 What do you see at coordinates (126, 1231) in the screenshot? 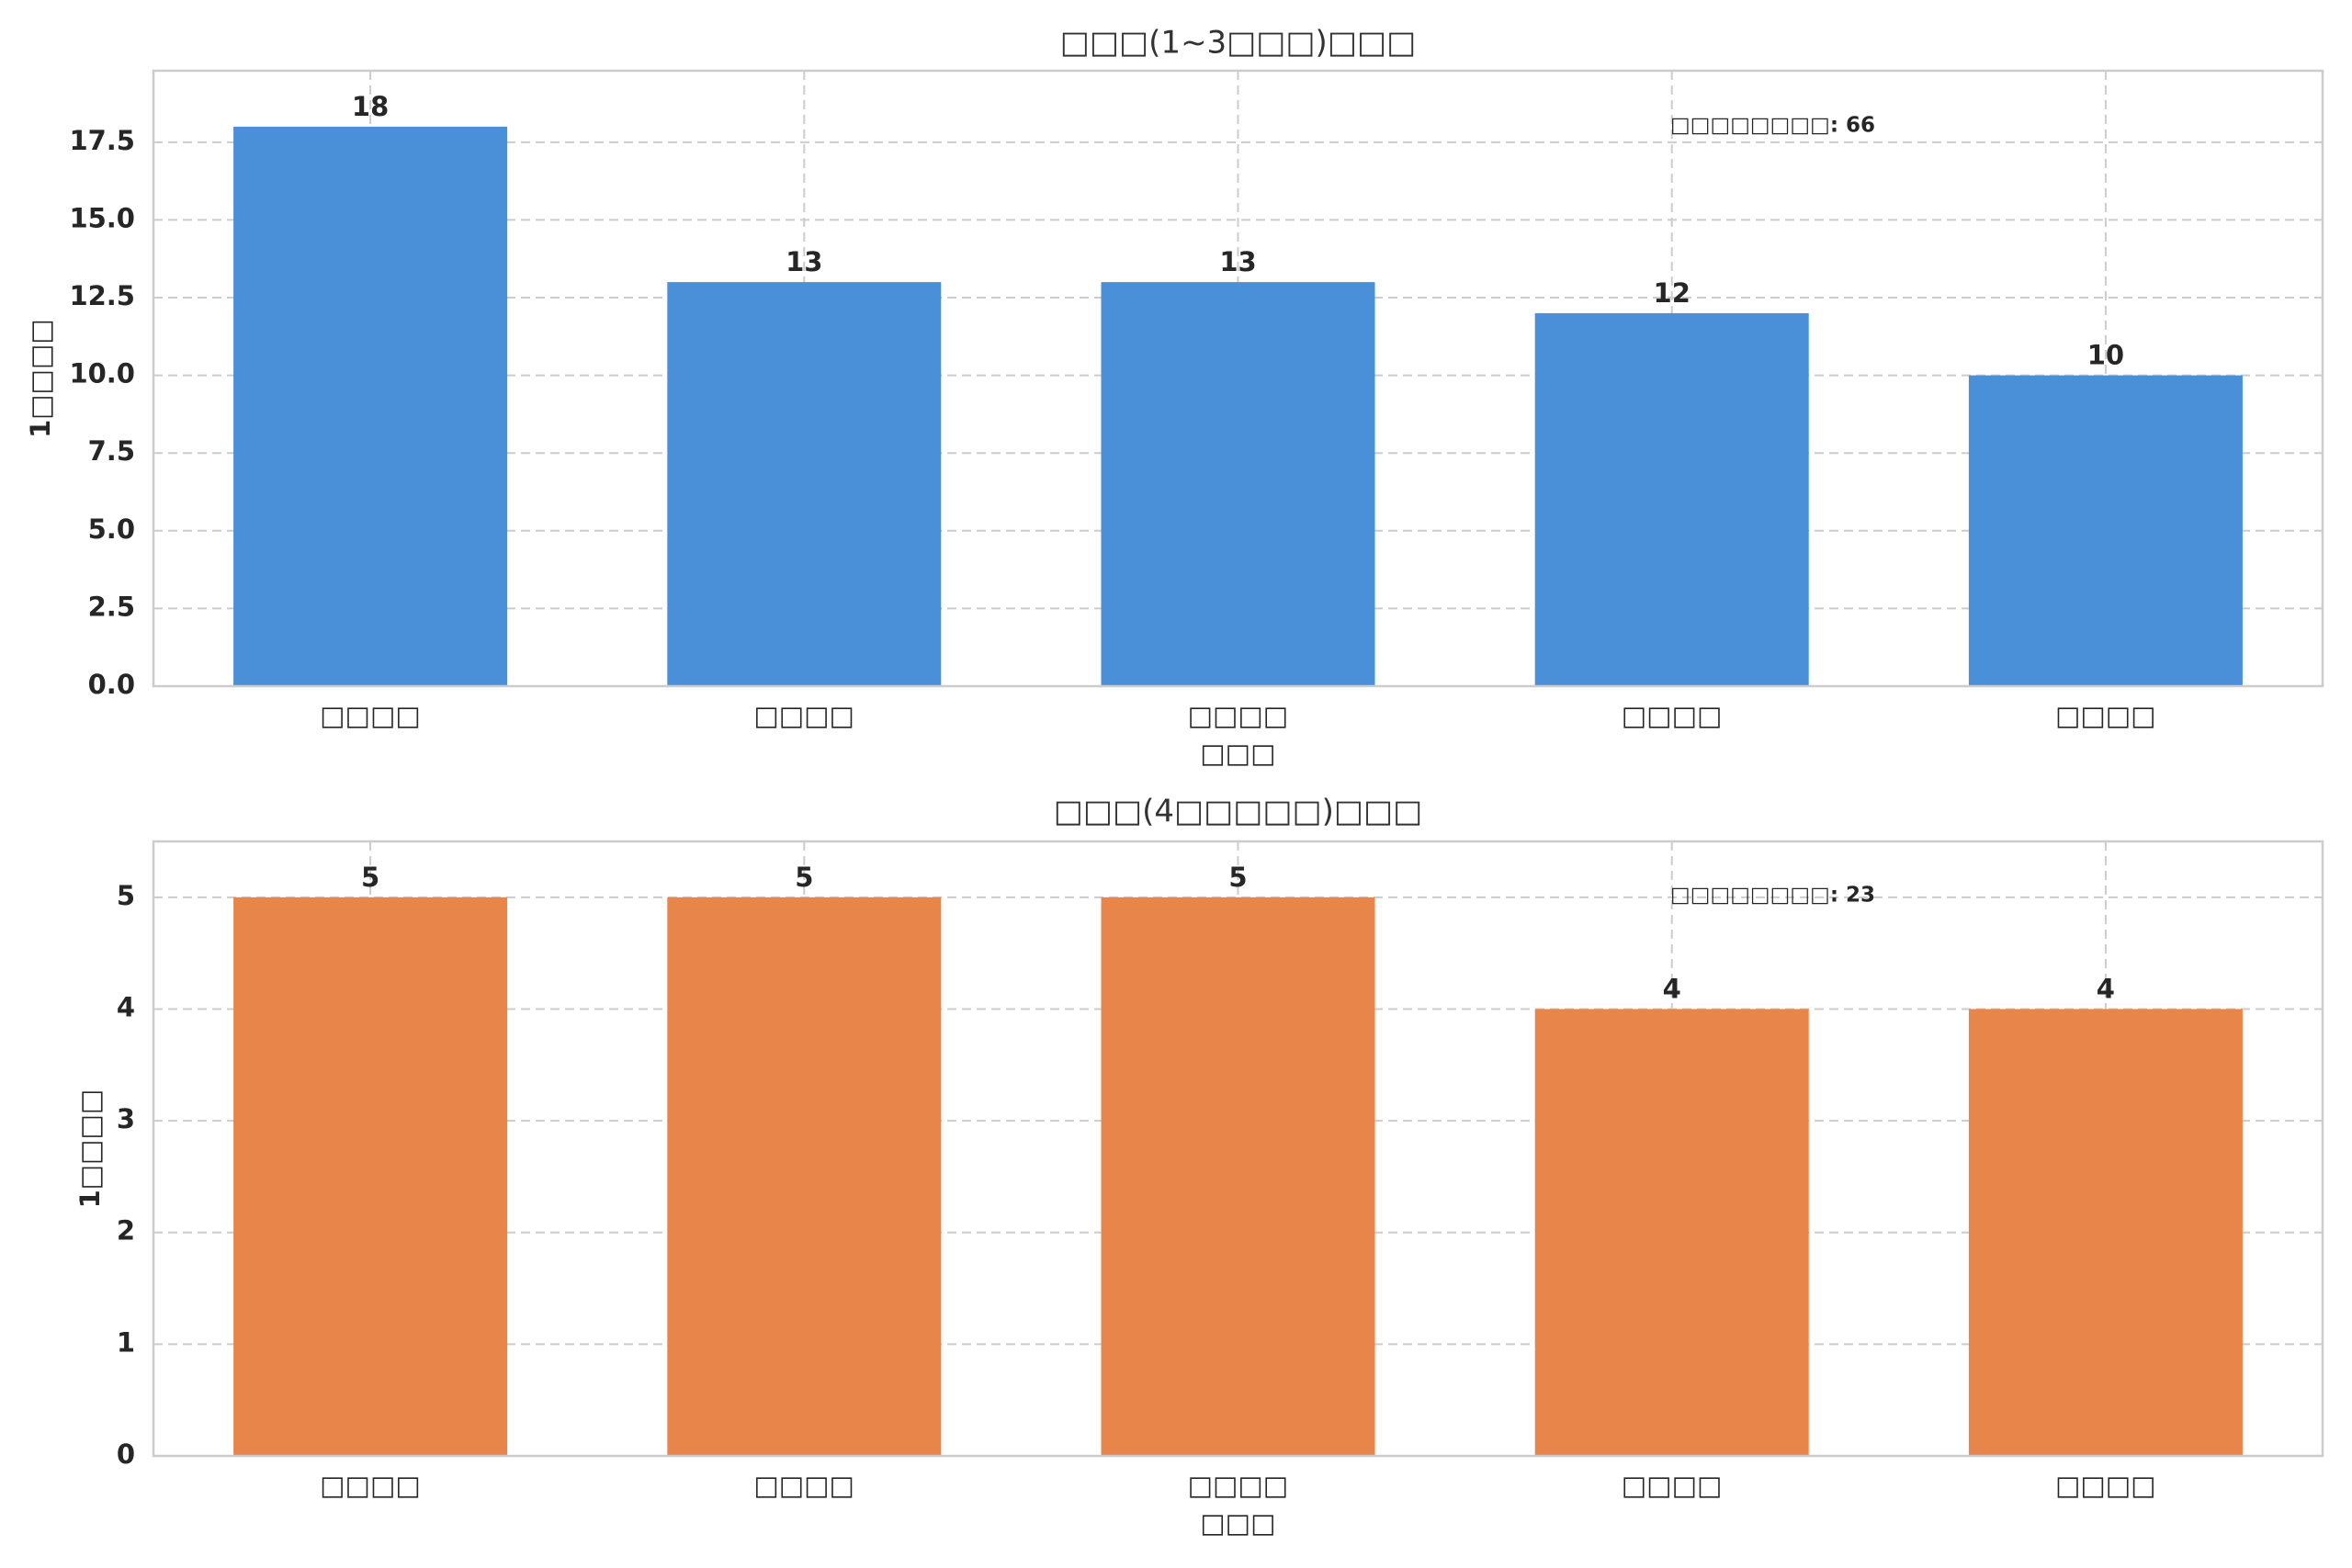
I see `y-tick-label: 2` at bounding box center [126, 1231].